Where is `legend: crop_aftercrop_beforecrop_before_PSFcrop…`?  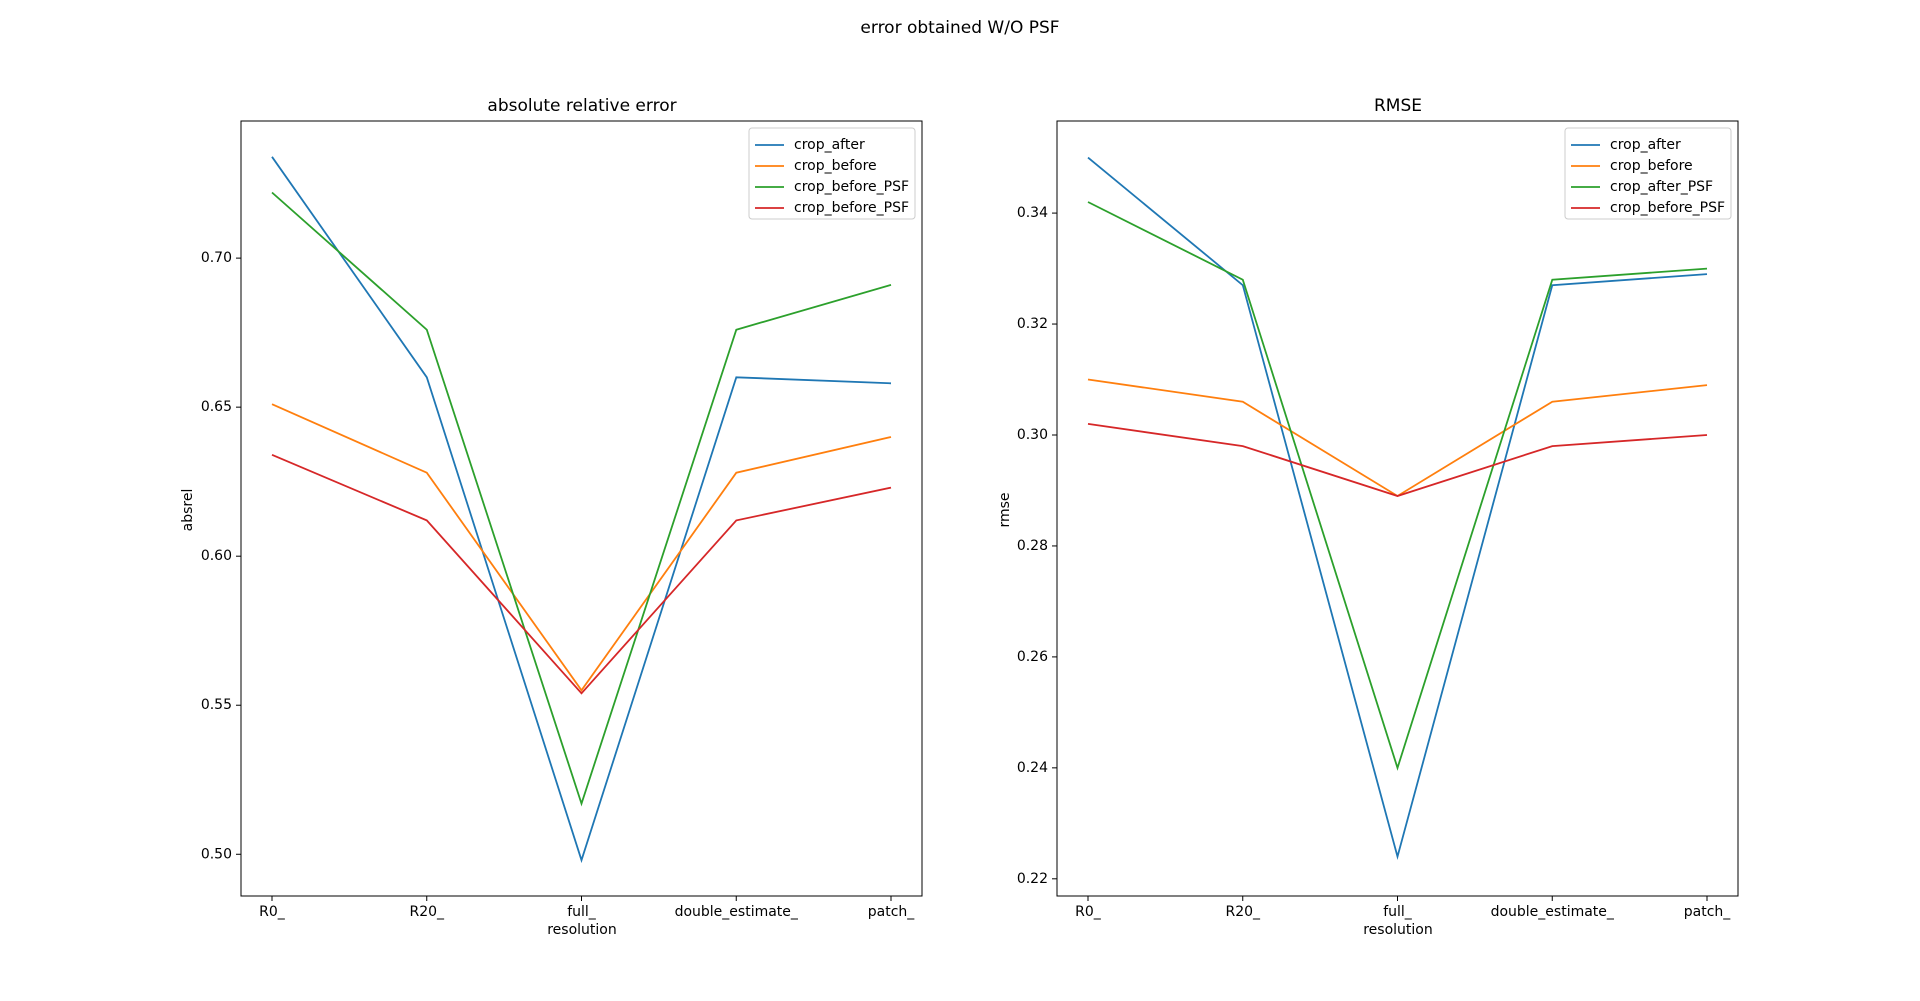
legend: crop_aftercrop_beforecrop_before_PSFcrop… is located at coordinates (832, 173).